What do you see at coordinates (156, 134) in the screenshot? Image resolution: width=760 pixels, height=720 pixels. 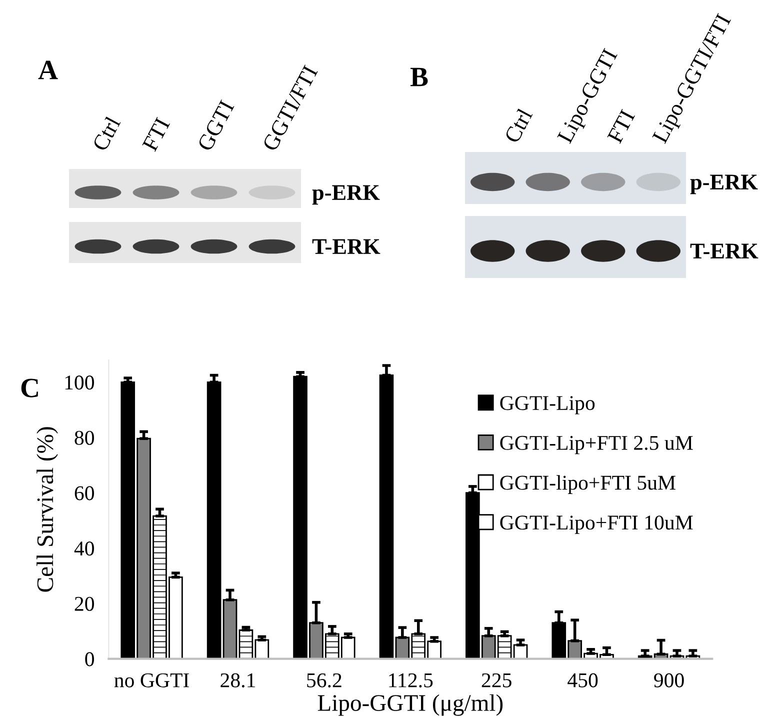 I see `category-label: FTI` at bounding box center [156, 134].